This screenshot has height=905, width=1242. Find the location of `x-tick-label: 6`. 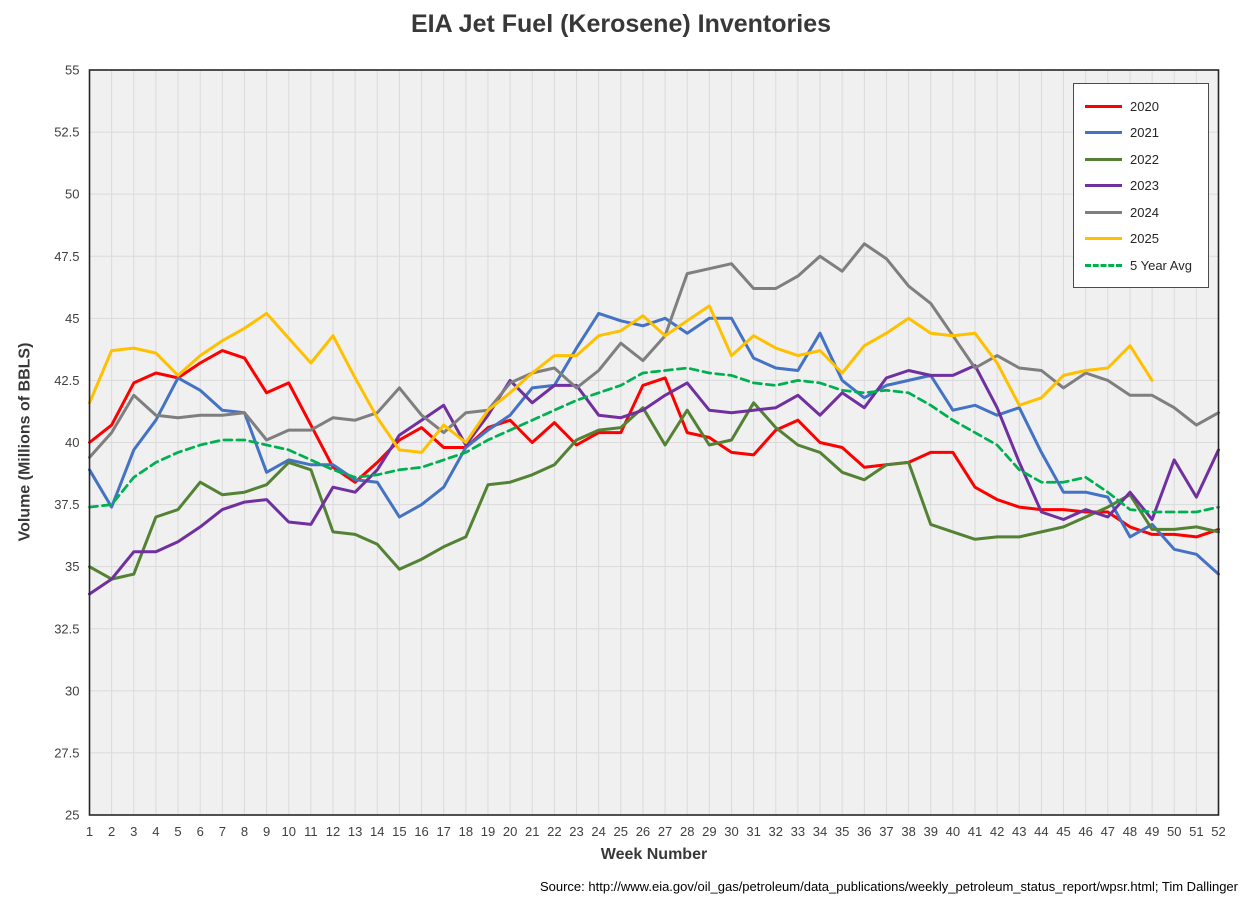

x-tick-label: 6 is located at coordinates (200, 831).